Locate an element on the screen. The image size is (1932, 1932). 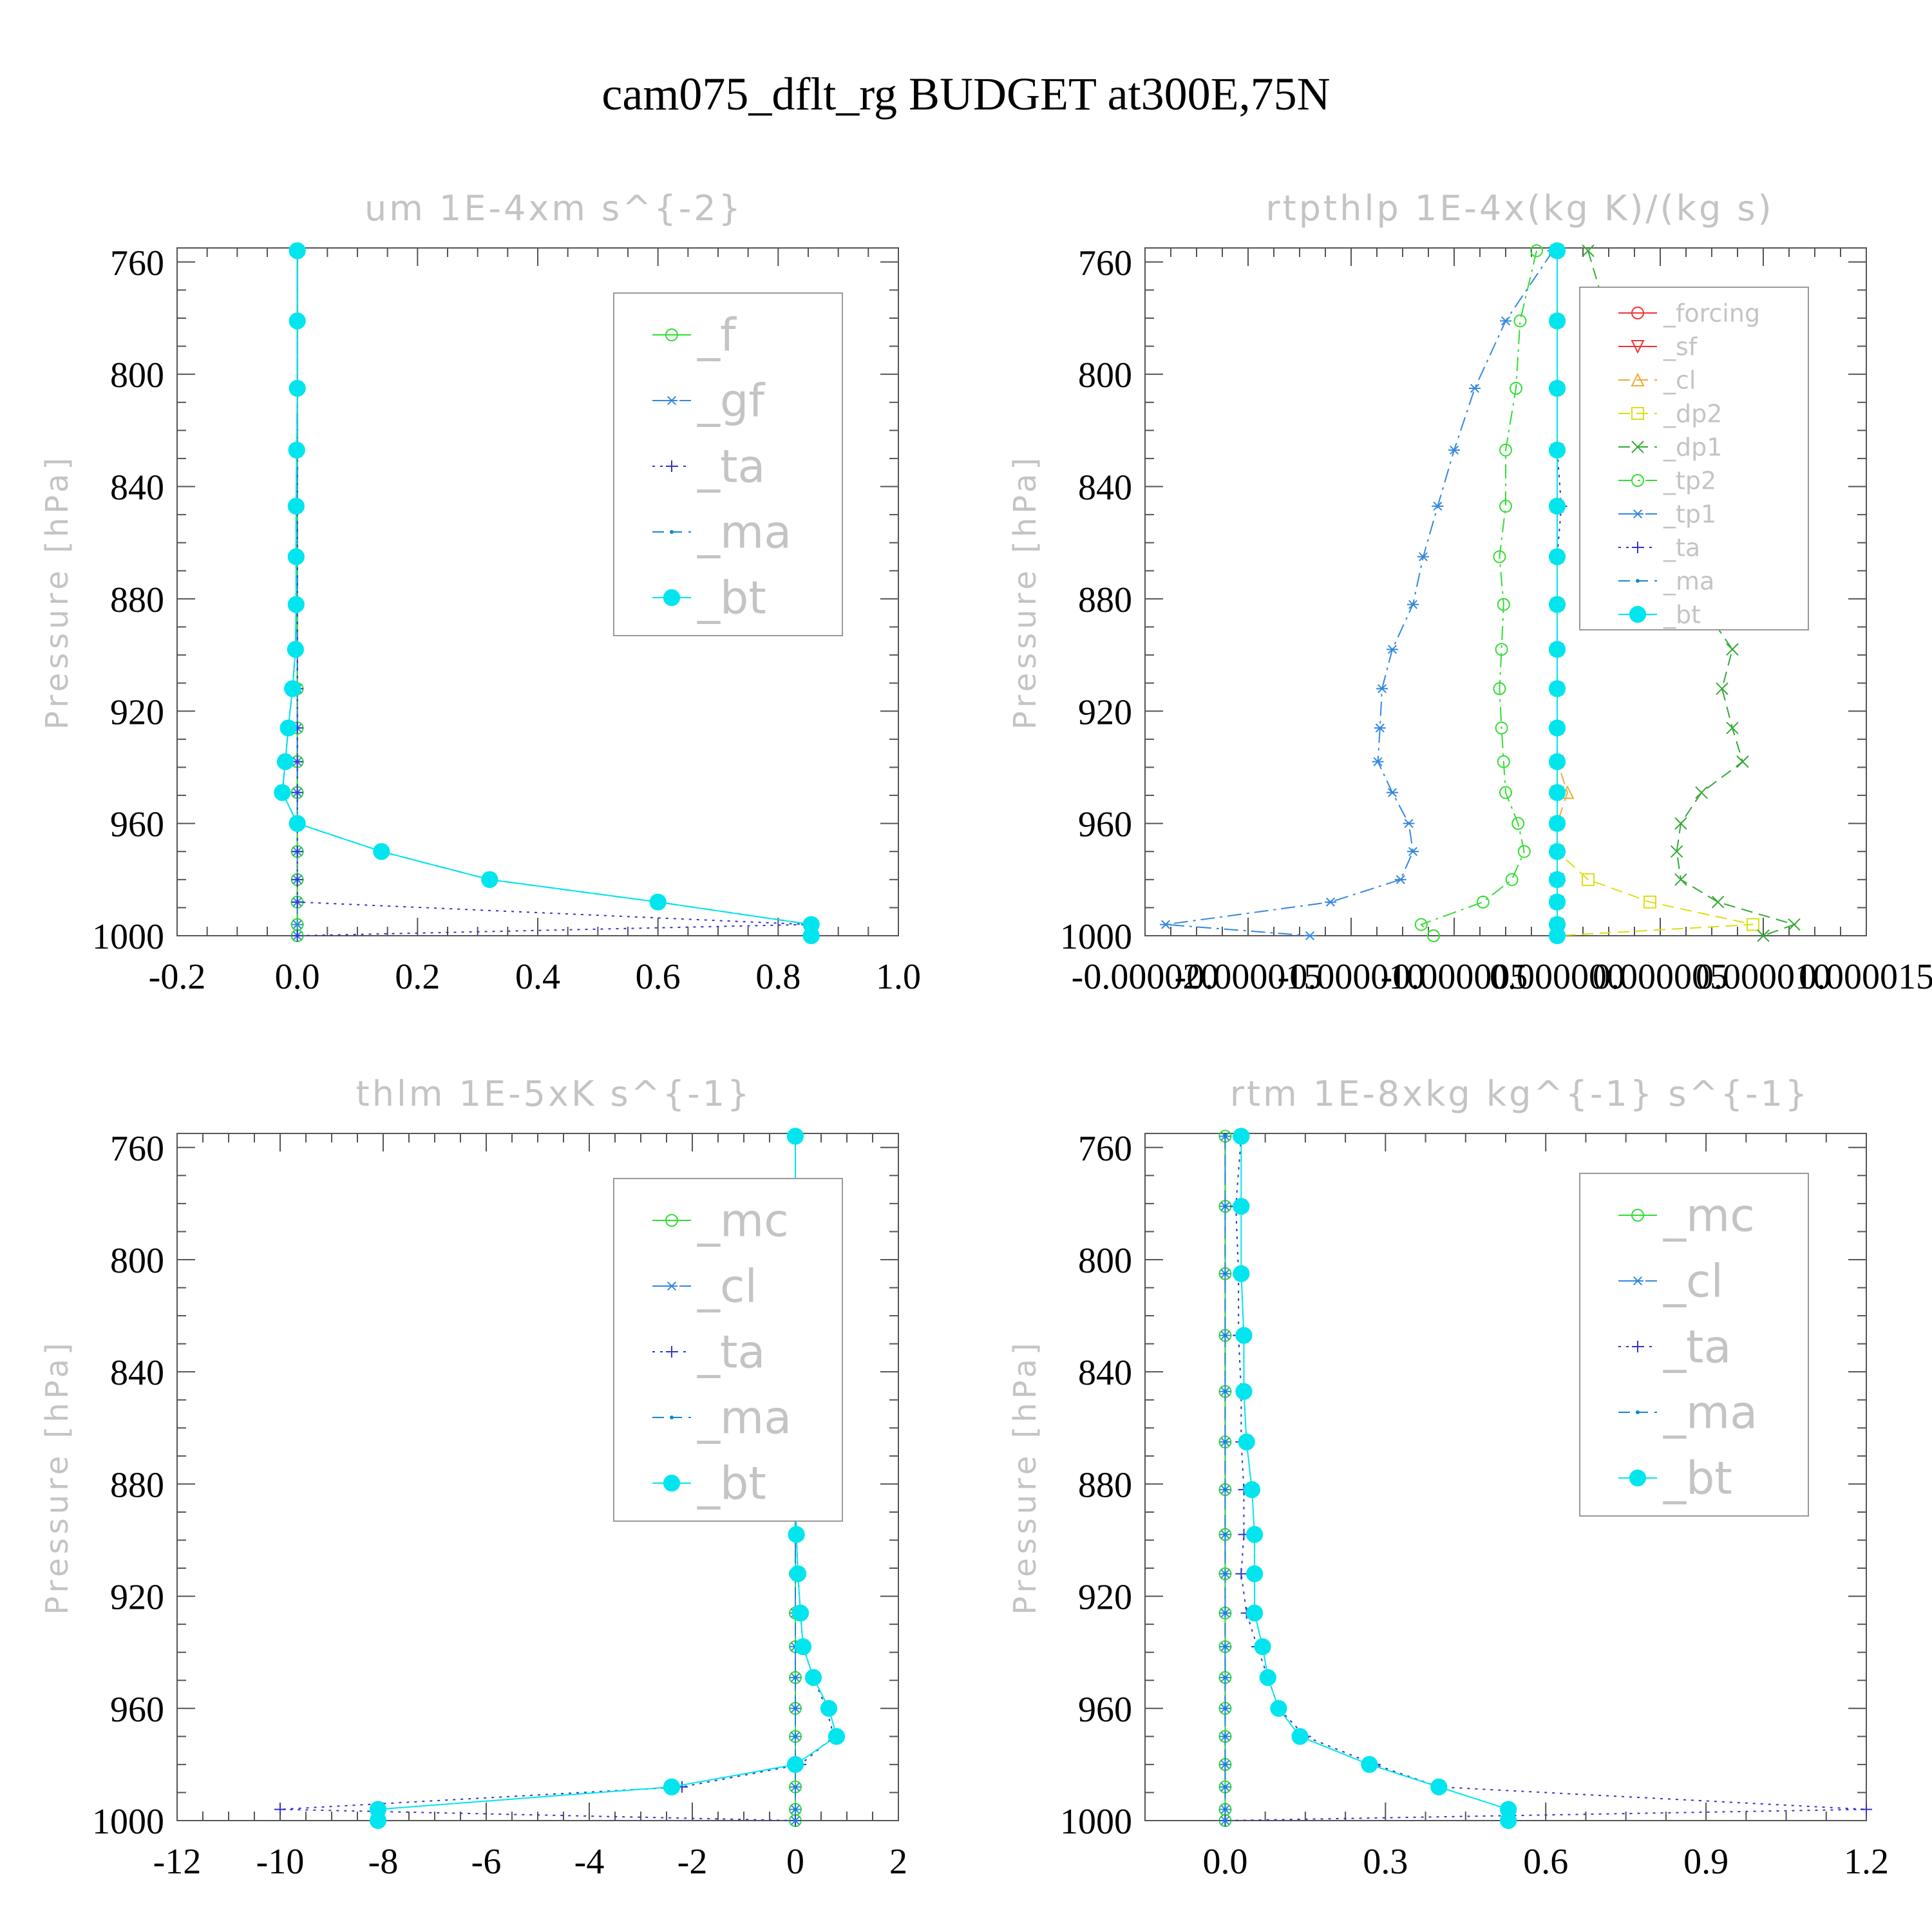
panel-title: thlm 1E-5xK s^{-1} is located at coordinates (554, 1094).